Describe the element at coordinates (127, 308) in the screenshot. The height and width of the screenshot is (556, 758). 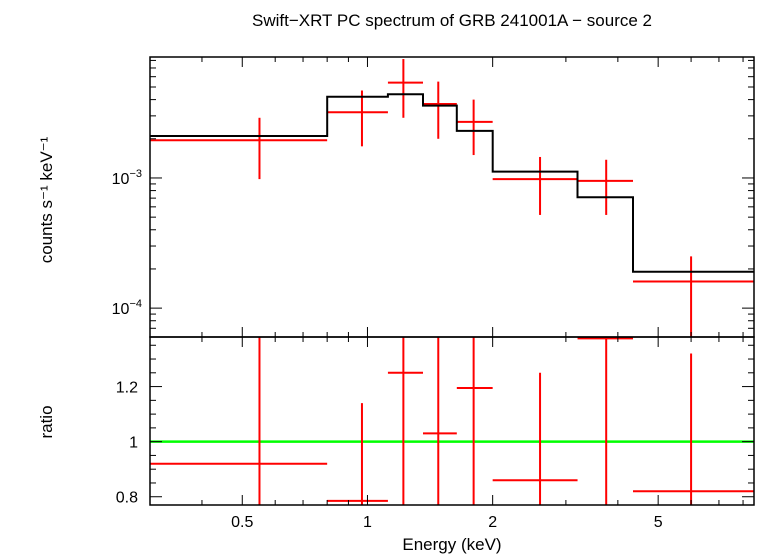
I see `y-tick-label: 10⁻⁴` at that location.